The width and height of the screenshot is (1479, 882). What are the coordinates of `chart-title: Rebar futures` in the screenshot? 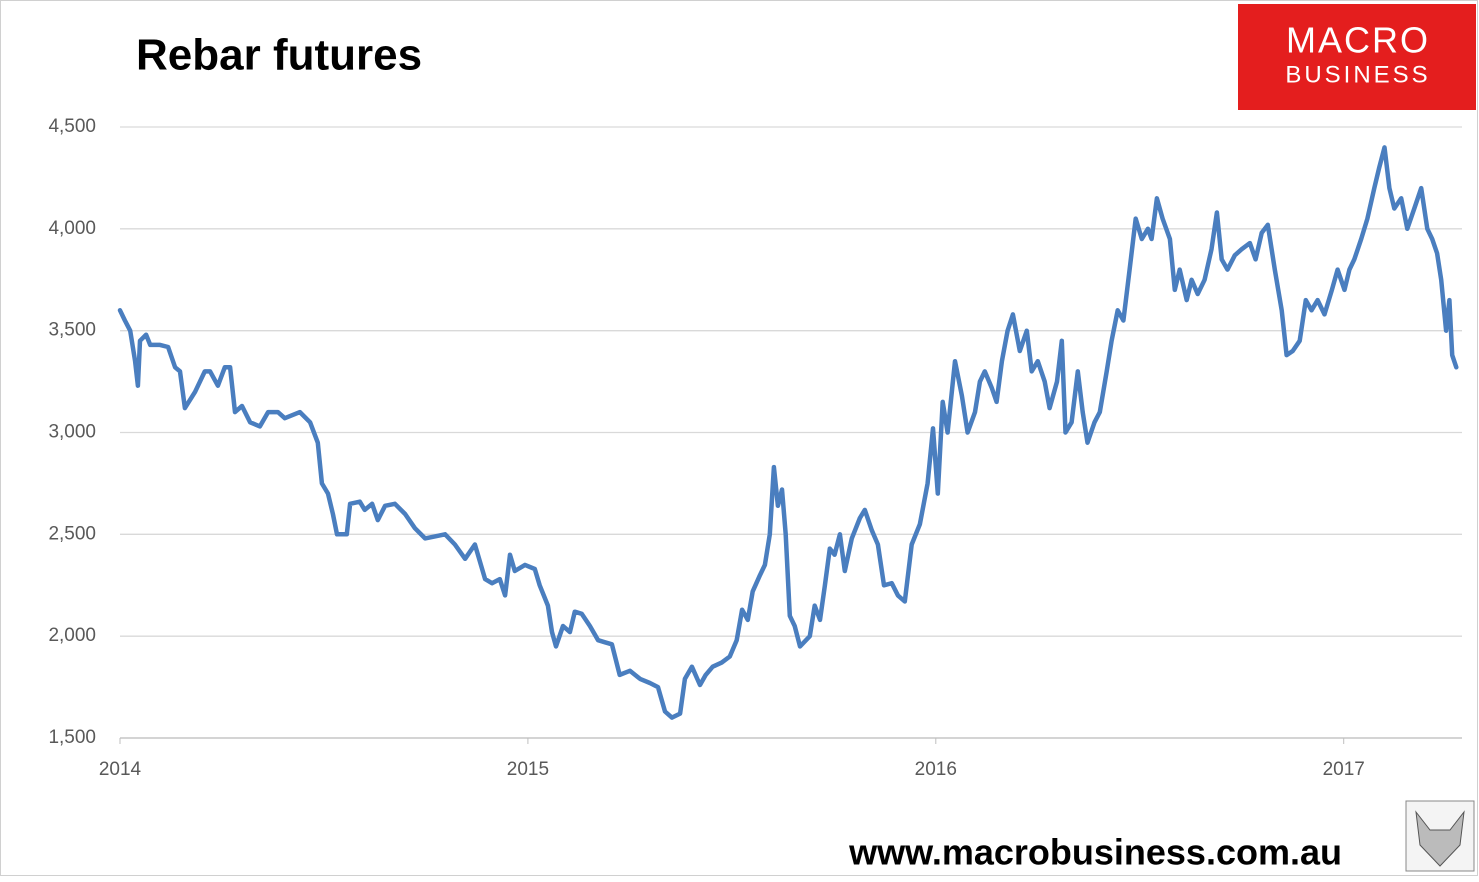 It's located at (279, 55).